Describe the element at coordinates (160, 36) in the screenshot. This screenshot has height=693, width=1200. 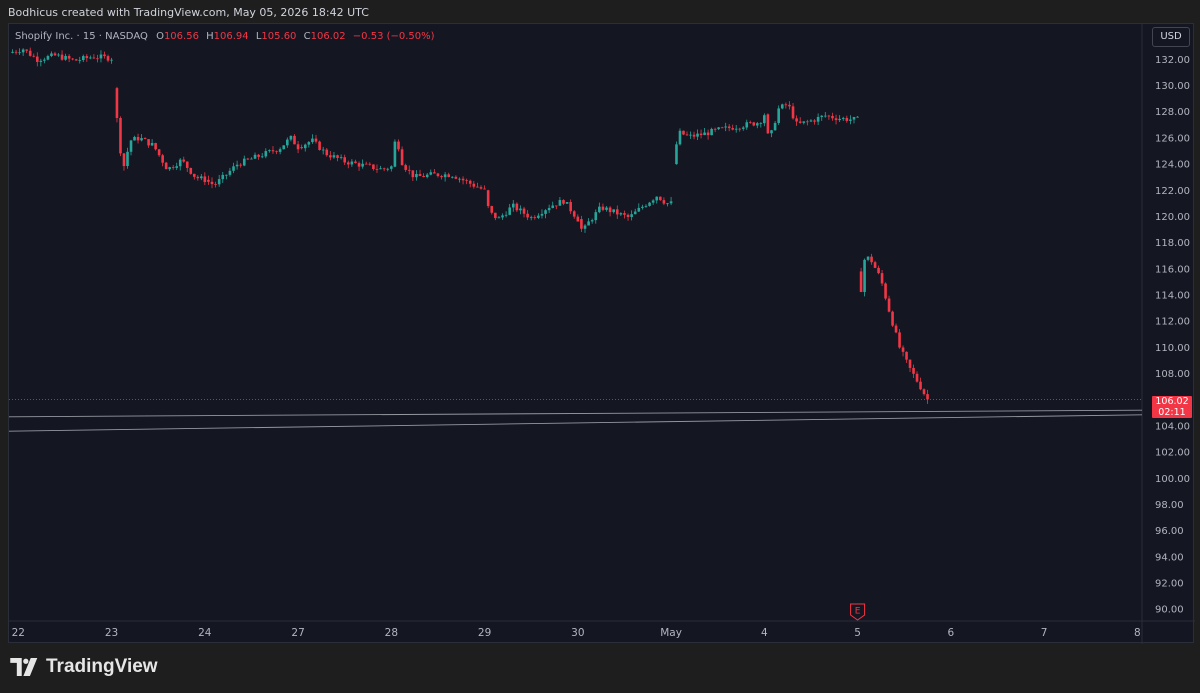
I see `open-label: O` at that location.